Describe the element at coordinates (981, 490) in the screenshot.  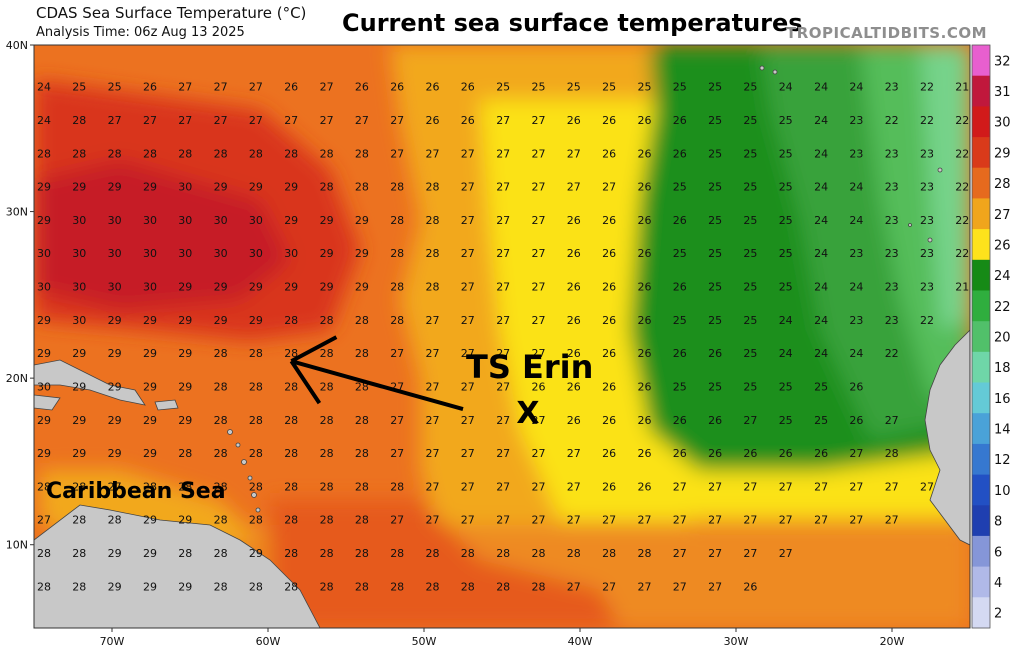
I see `colorbar-swatch` at that location.